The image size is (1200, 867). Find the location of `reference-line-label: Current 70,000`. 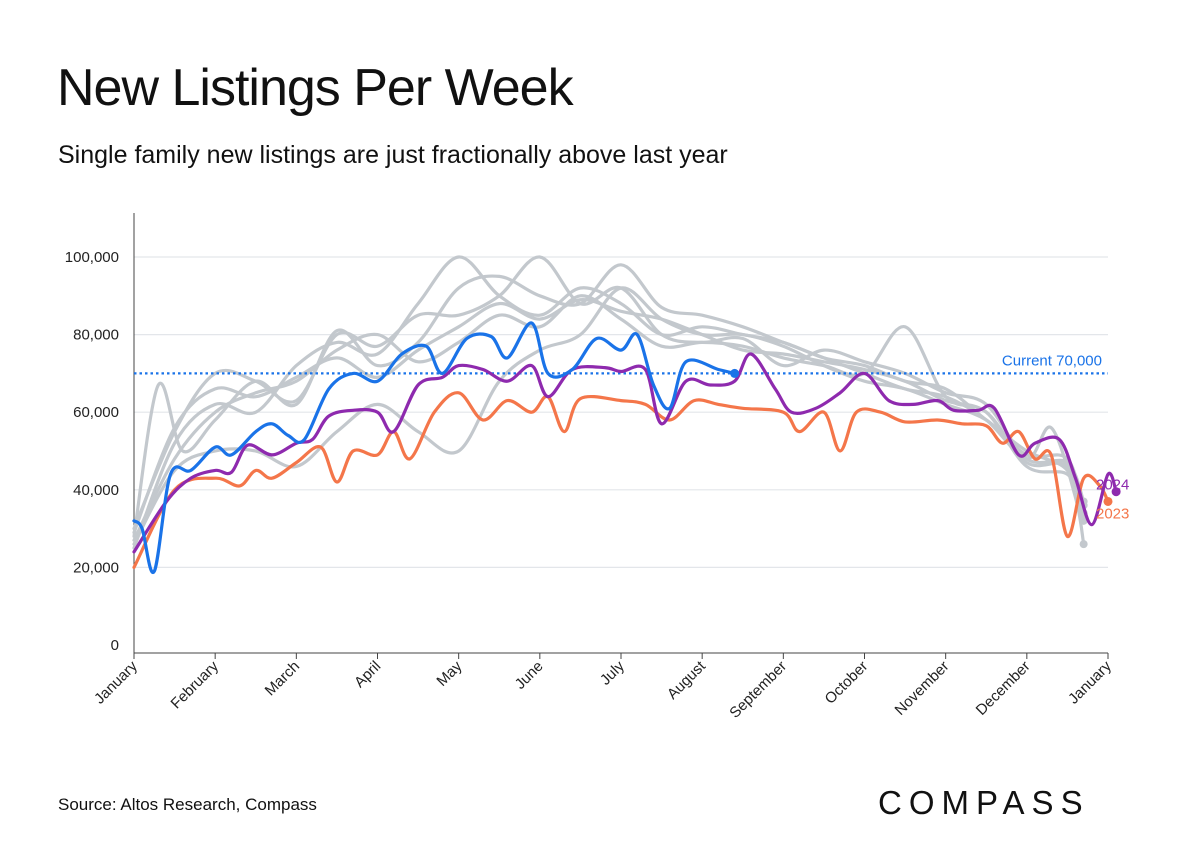

reference-line-label: Current 70,000 is located at coordinates (1052, 360).